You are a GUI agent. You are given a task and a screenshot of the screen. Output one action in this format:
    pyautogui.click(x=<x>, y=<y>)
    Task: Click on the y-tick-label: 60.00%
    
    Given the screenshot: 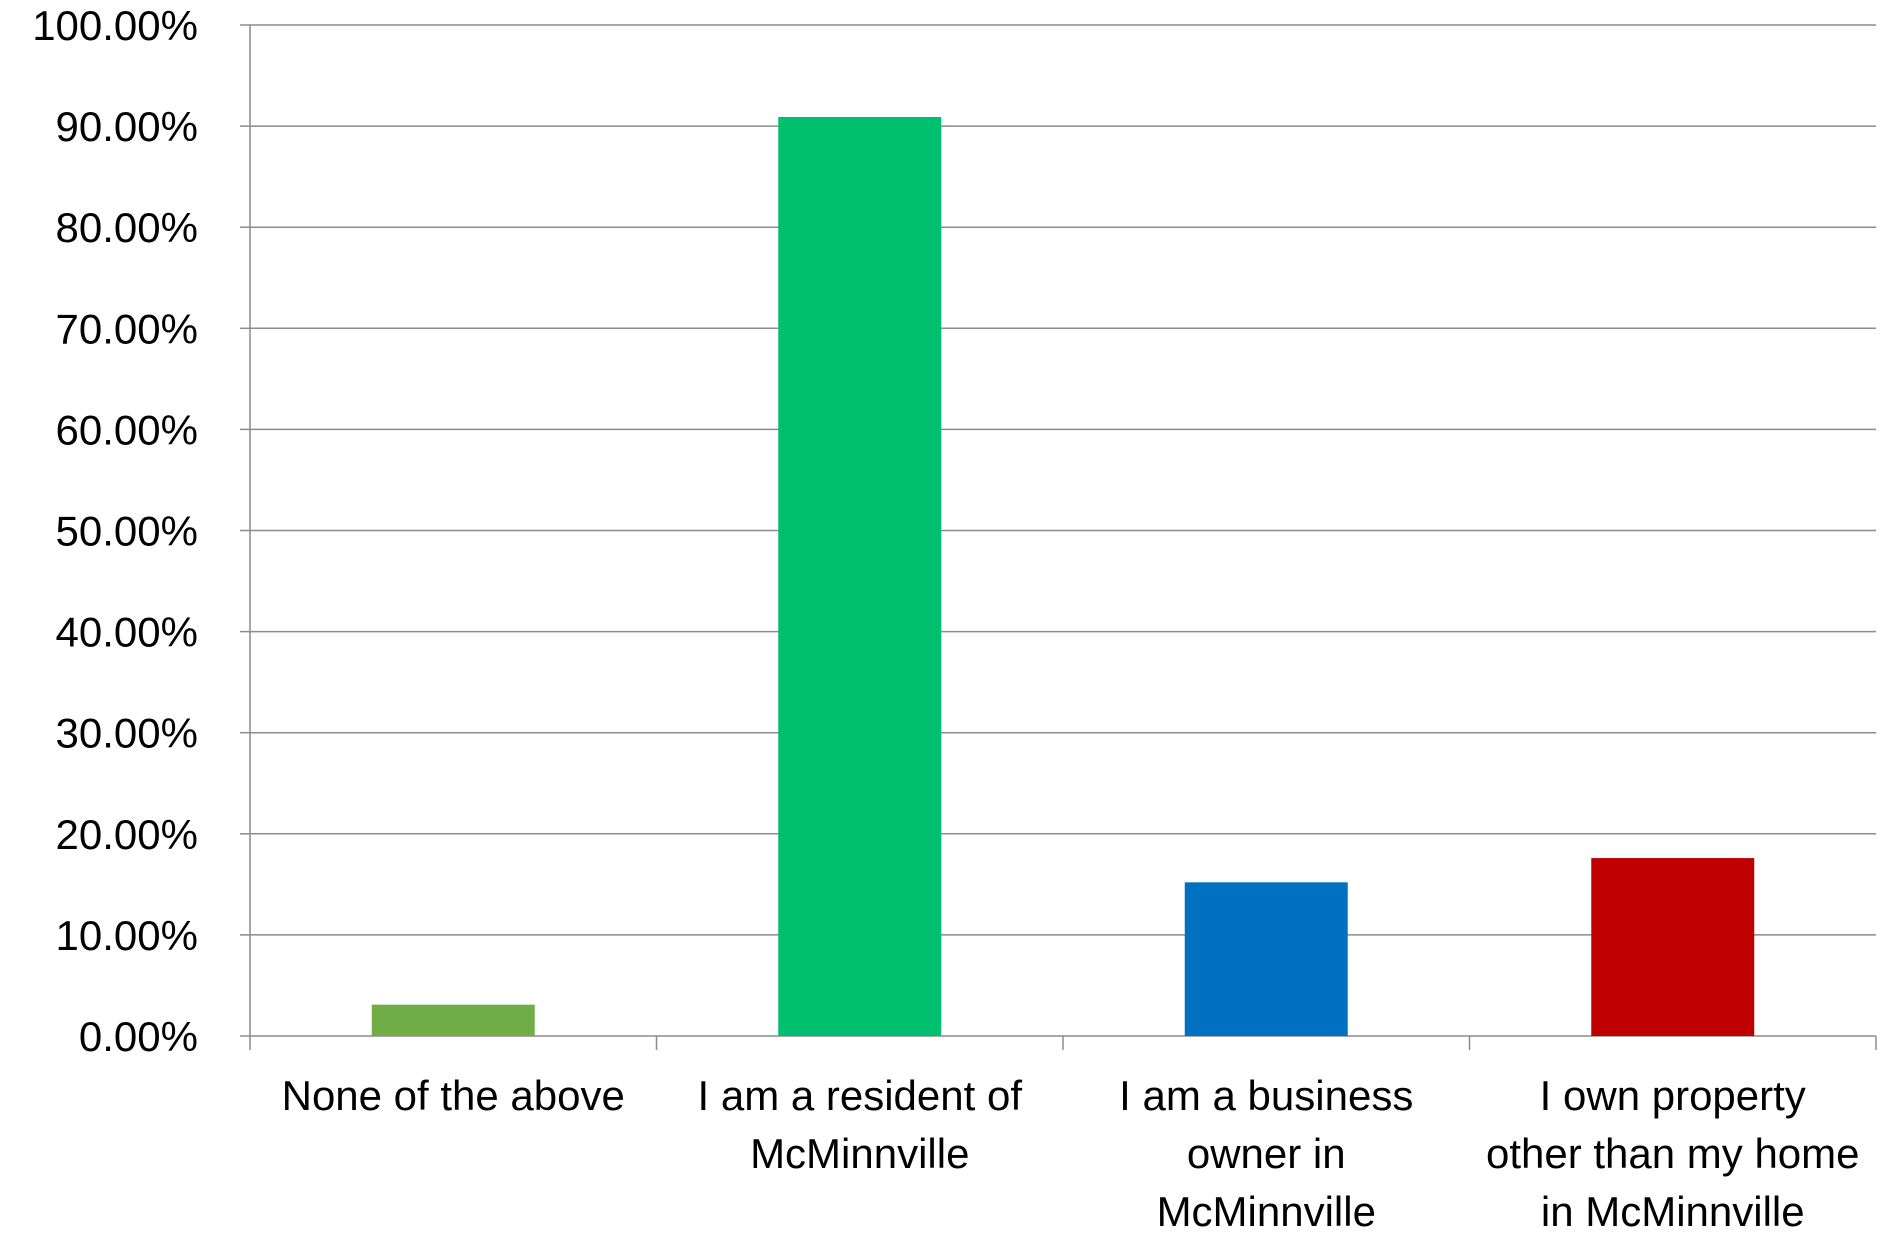 What is the action you would take?
    pyautogui.click(x=127, y=429)
    